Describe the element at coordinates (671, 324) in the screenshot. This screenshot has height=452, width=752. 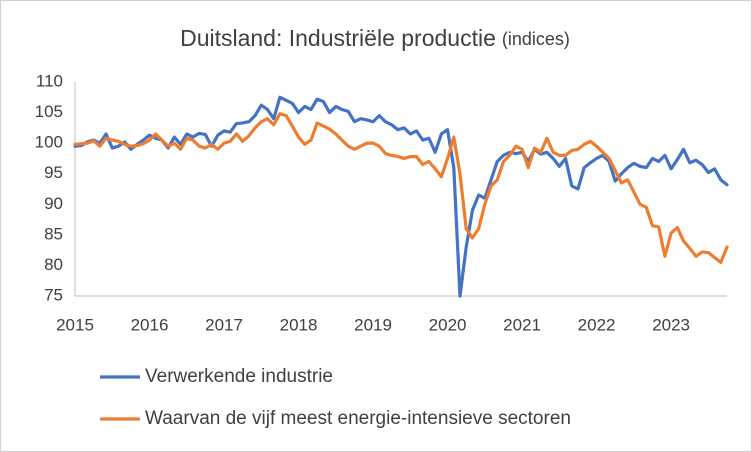
I see `x-tick-label: 2023` at that location.